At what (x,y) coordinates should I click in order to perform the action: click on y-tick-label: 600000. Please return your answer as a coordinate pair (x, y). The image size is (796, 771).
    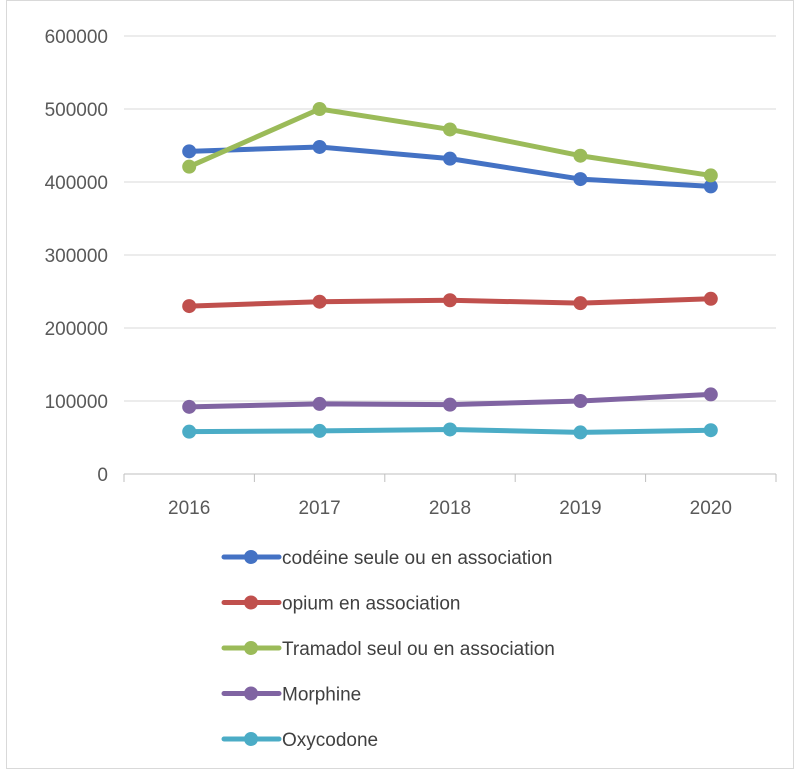
    Looking at the image, I should click on (76, 37).